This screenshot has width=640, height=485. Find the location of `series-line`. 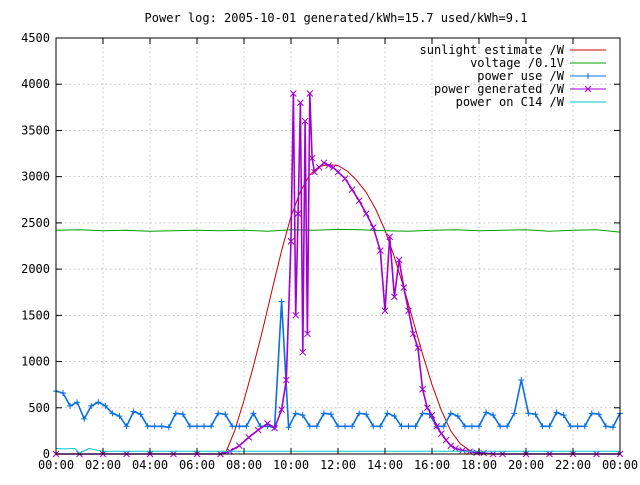

series-line is located at coordinates (338, 230).